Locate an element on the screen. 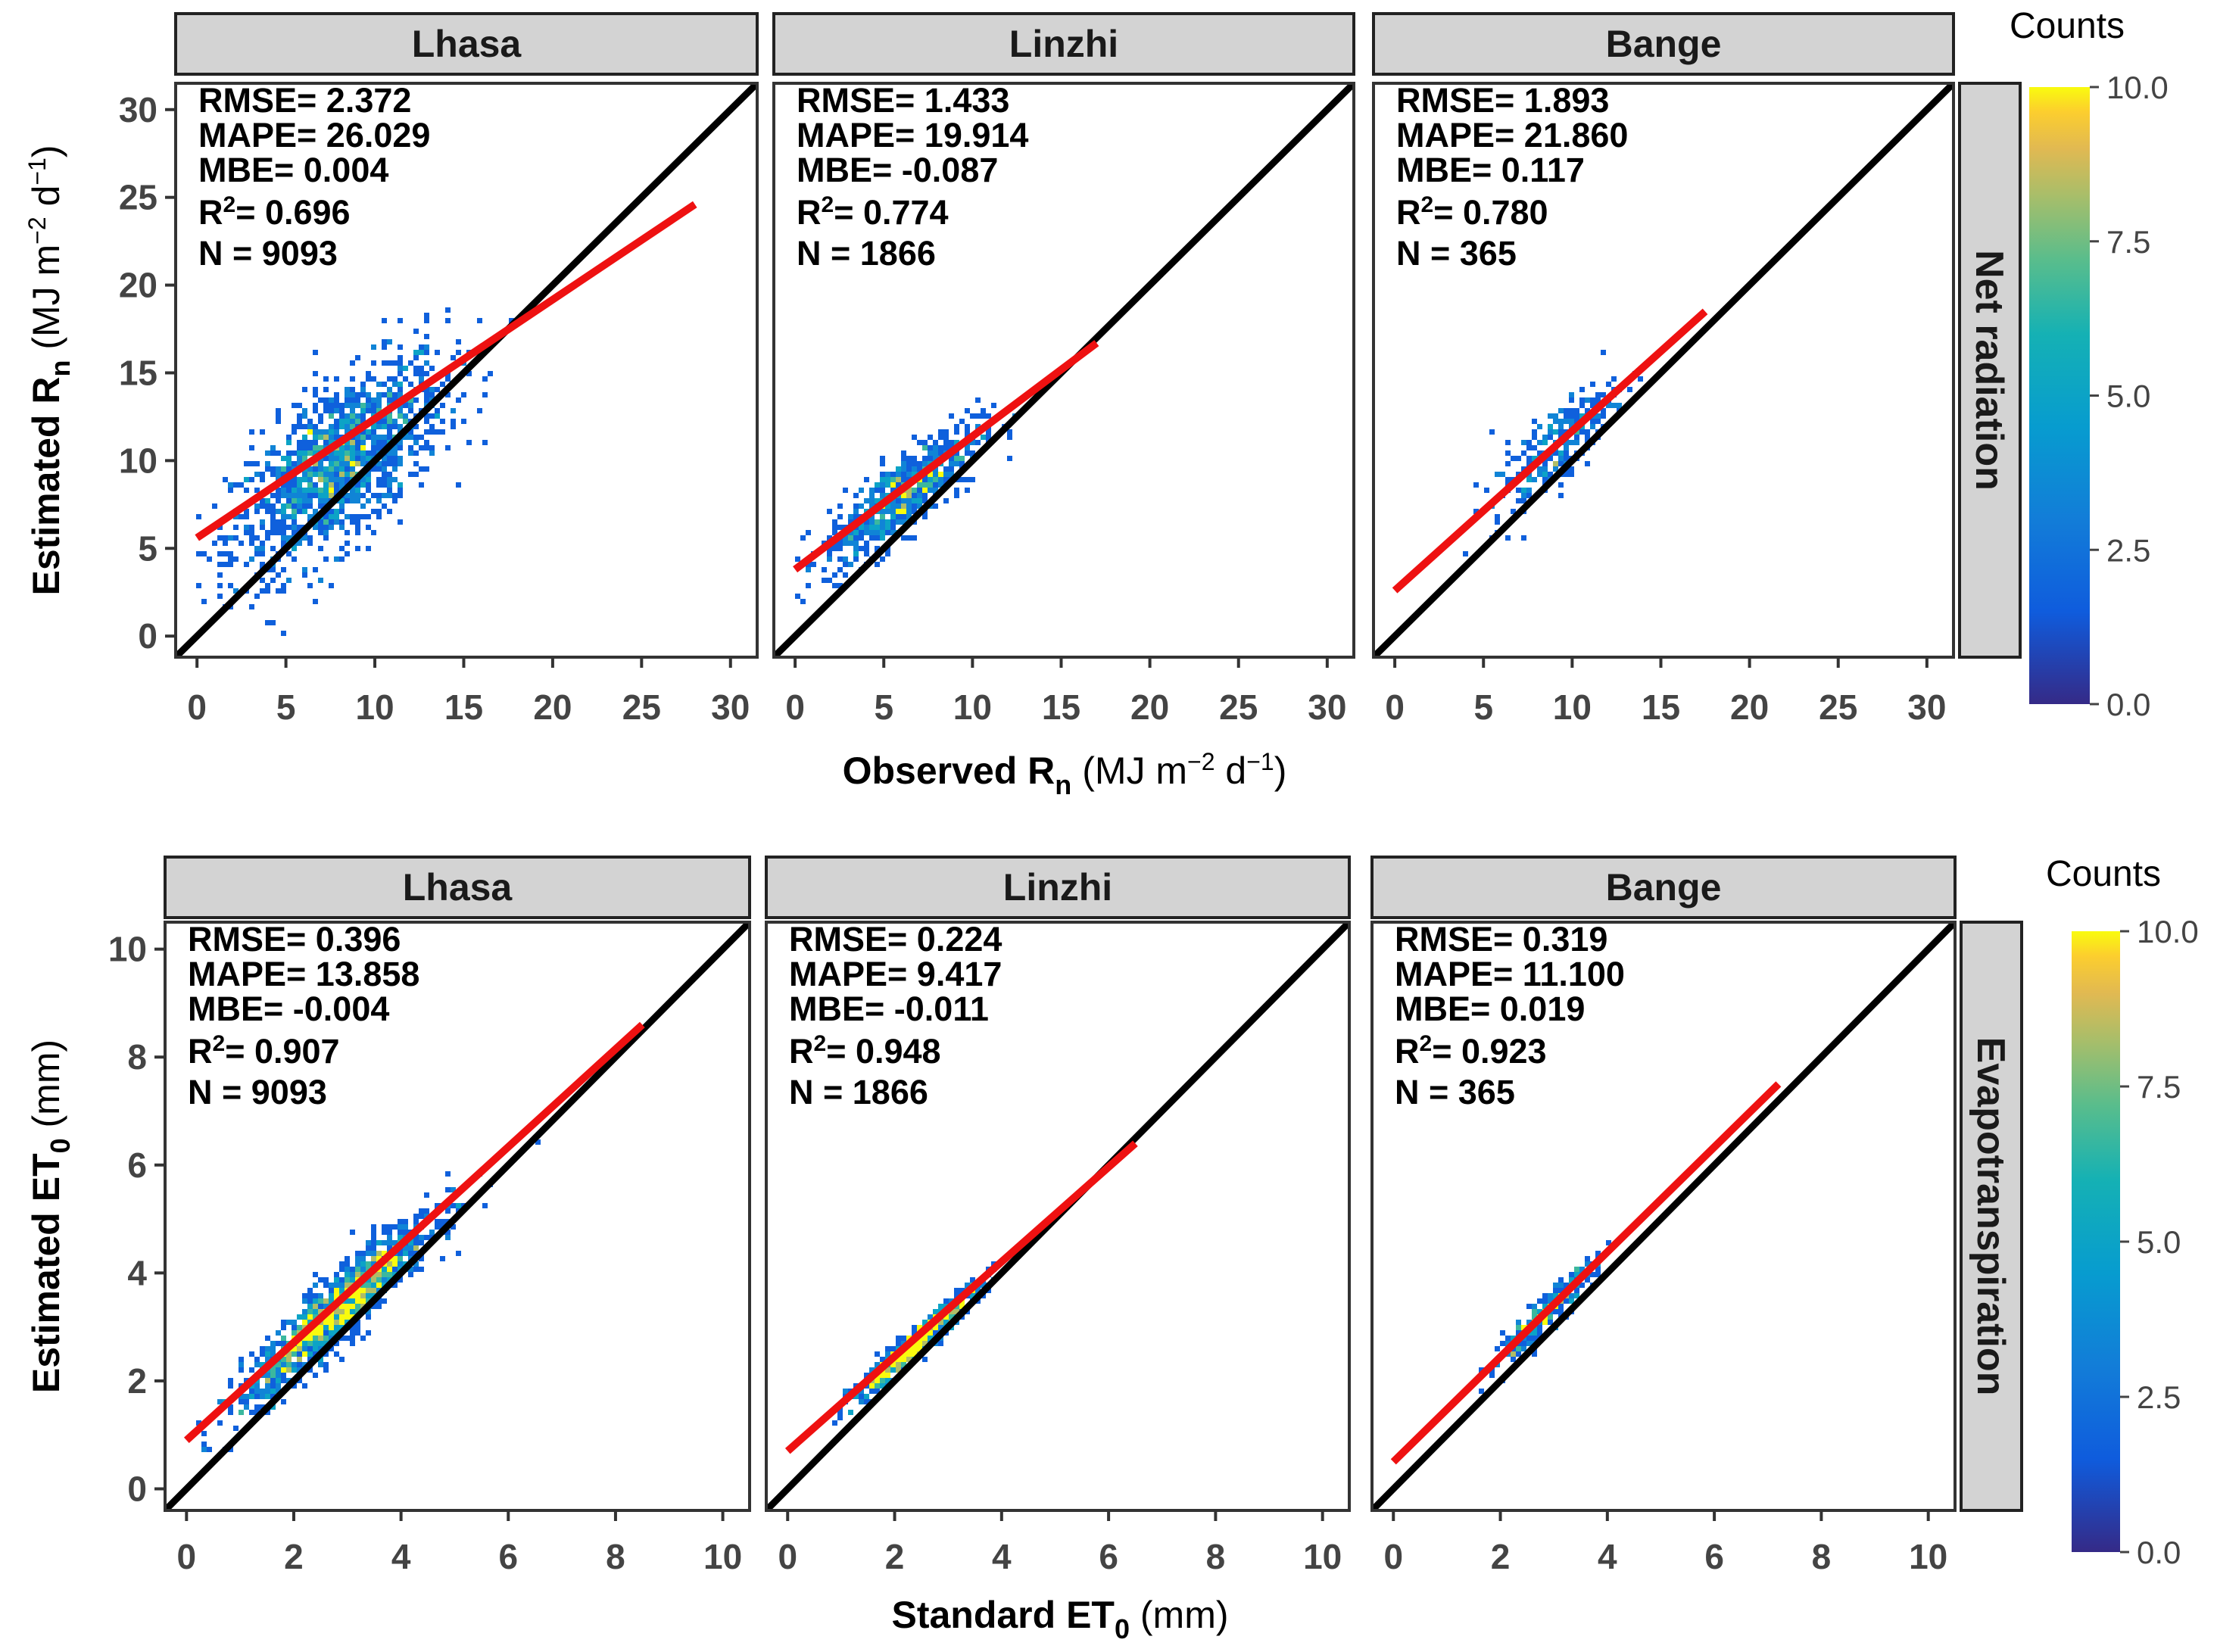 This screenshot has width=2217, height=1652. one-to-one-line is located at coordinates (457, 1216).